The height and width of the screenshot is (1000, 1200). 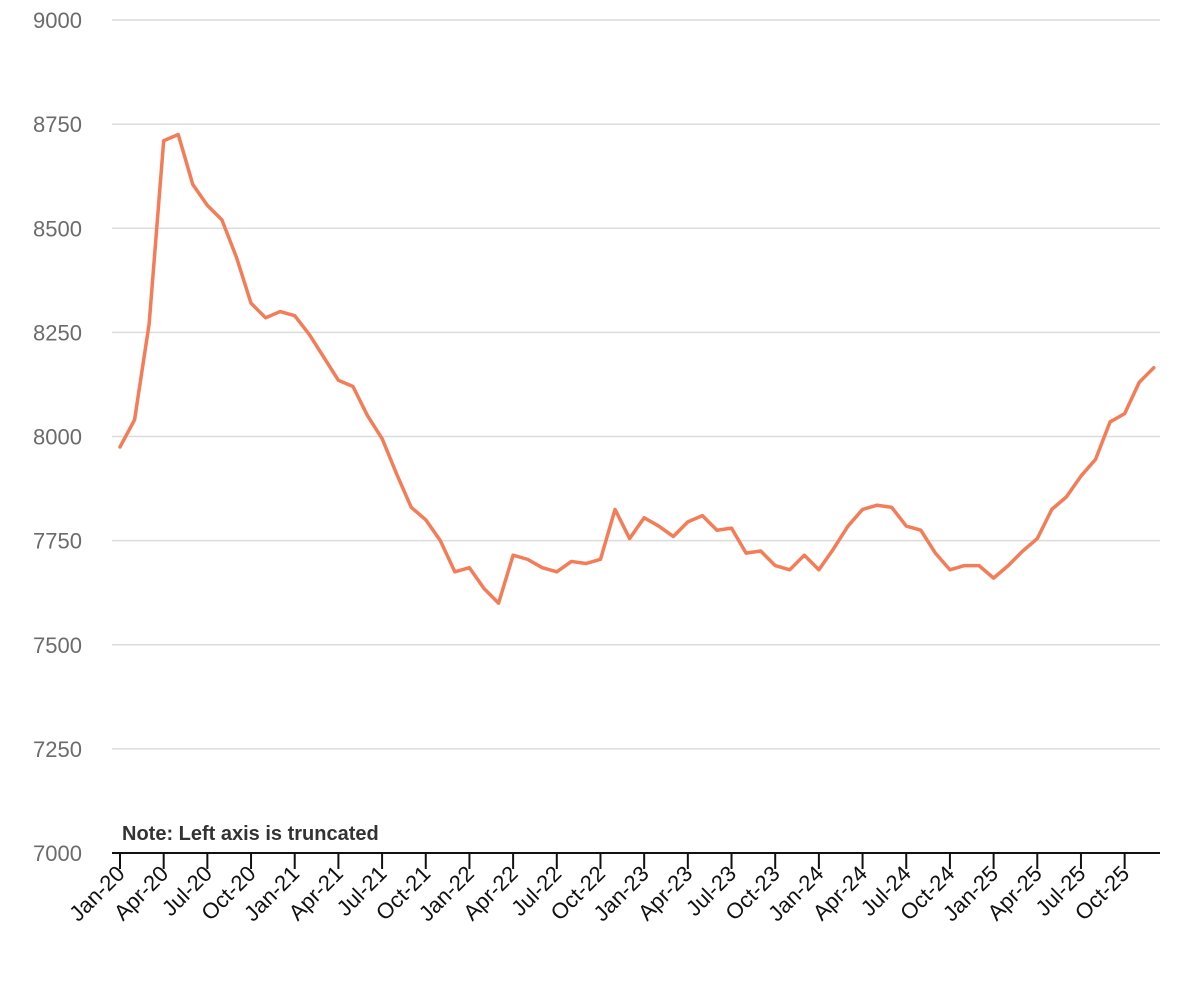 What do you see at coordinates (57, 20) in the screenshot?
I see `y-tick-label: 9000` at bounding box center [57, 20].